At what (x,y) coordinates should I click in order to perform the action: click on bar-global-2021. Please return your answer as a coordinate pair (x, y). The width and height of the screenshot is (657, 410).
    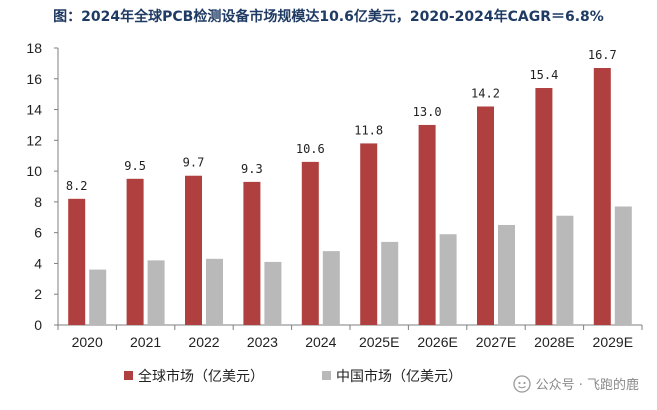
    Looking at the image, I should click on (135, 251).